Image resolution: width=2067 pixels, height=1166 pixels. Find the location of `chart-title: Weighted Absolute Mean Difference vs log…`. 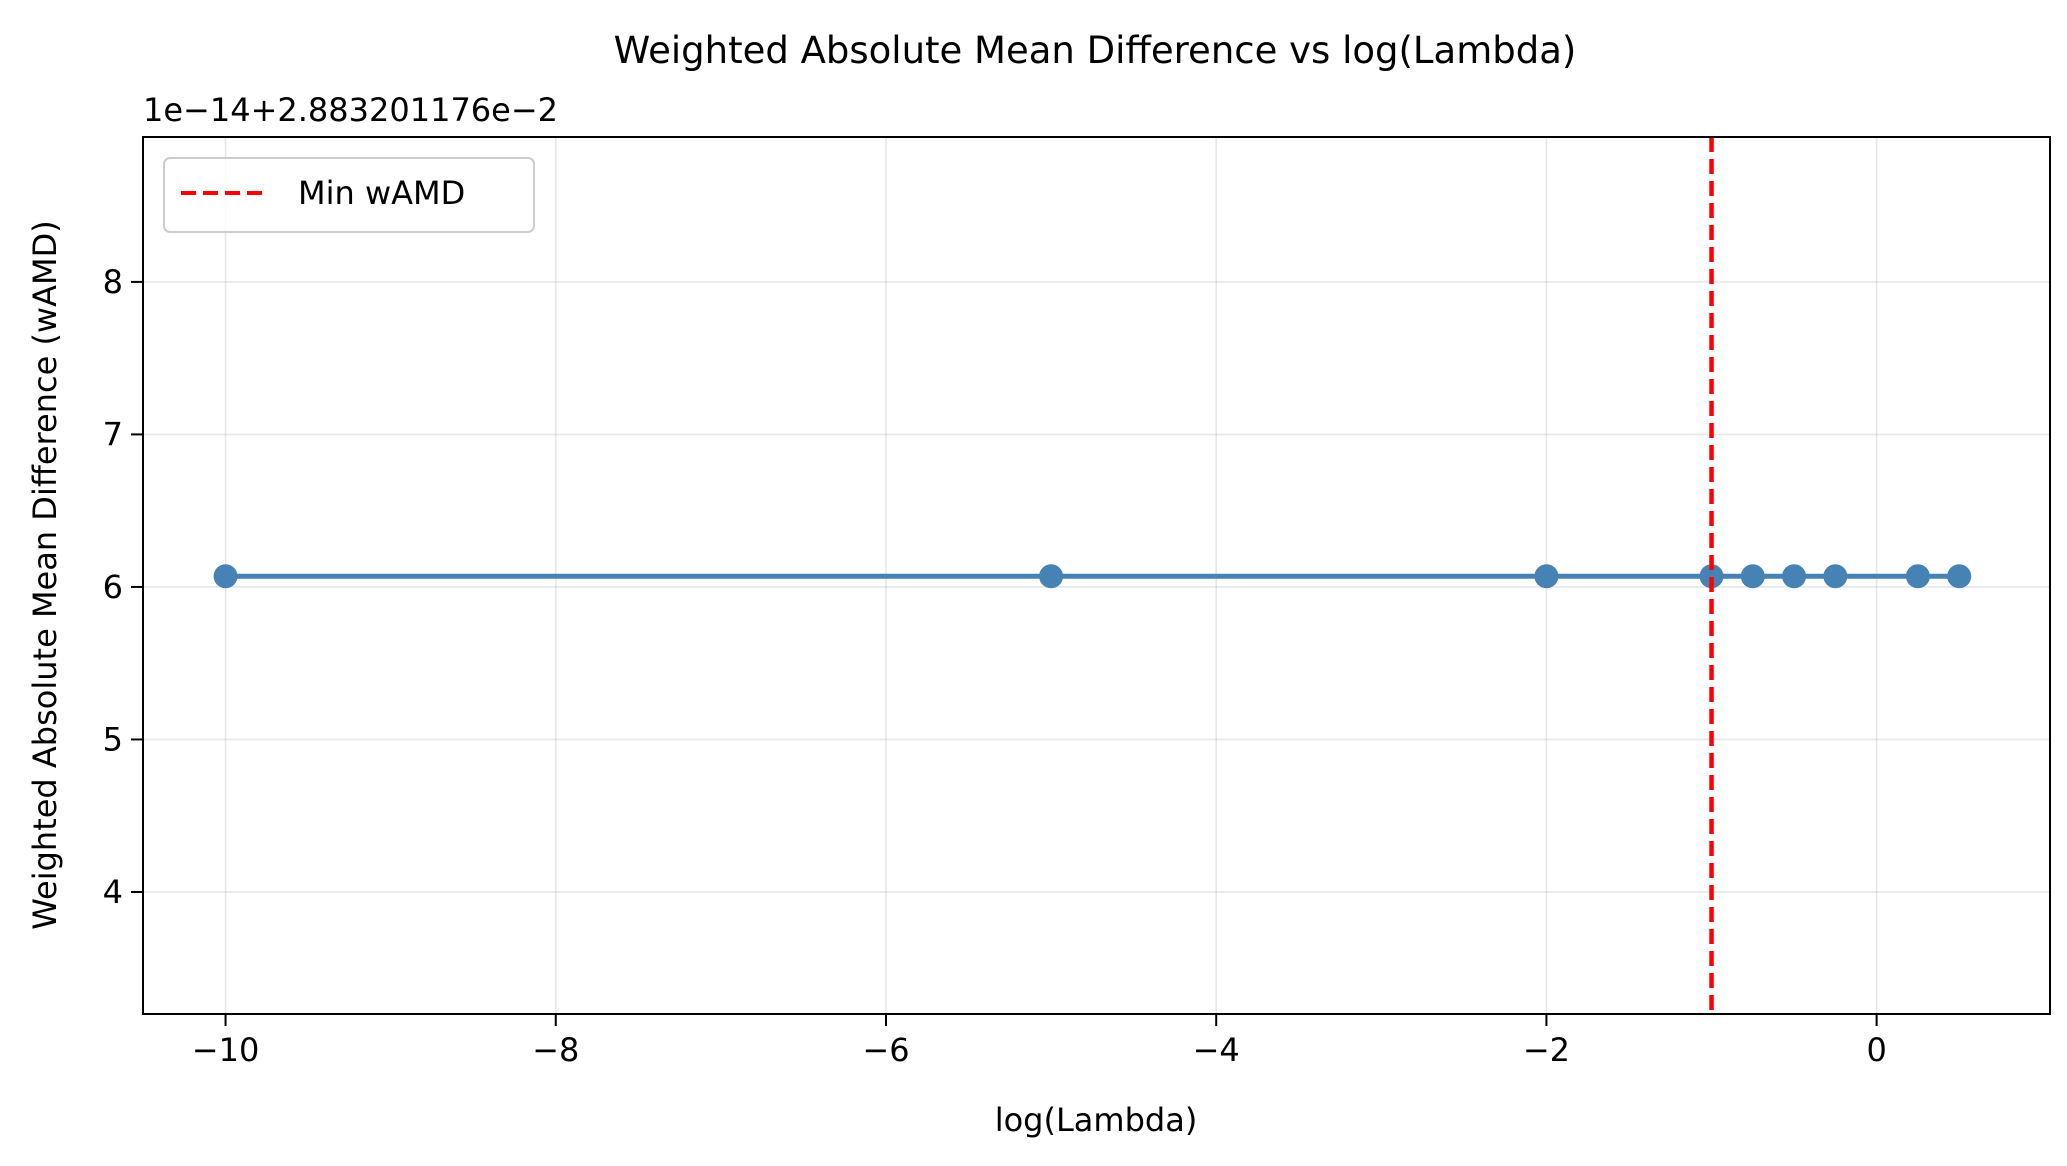

chart-title: Weighted Absolute Mean Difference vs log… is located at coordinates (1095, 50).